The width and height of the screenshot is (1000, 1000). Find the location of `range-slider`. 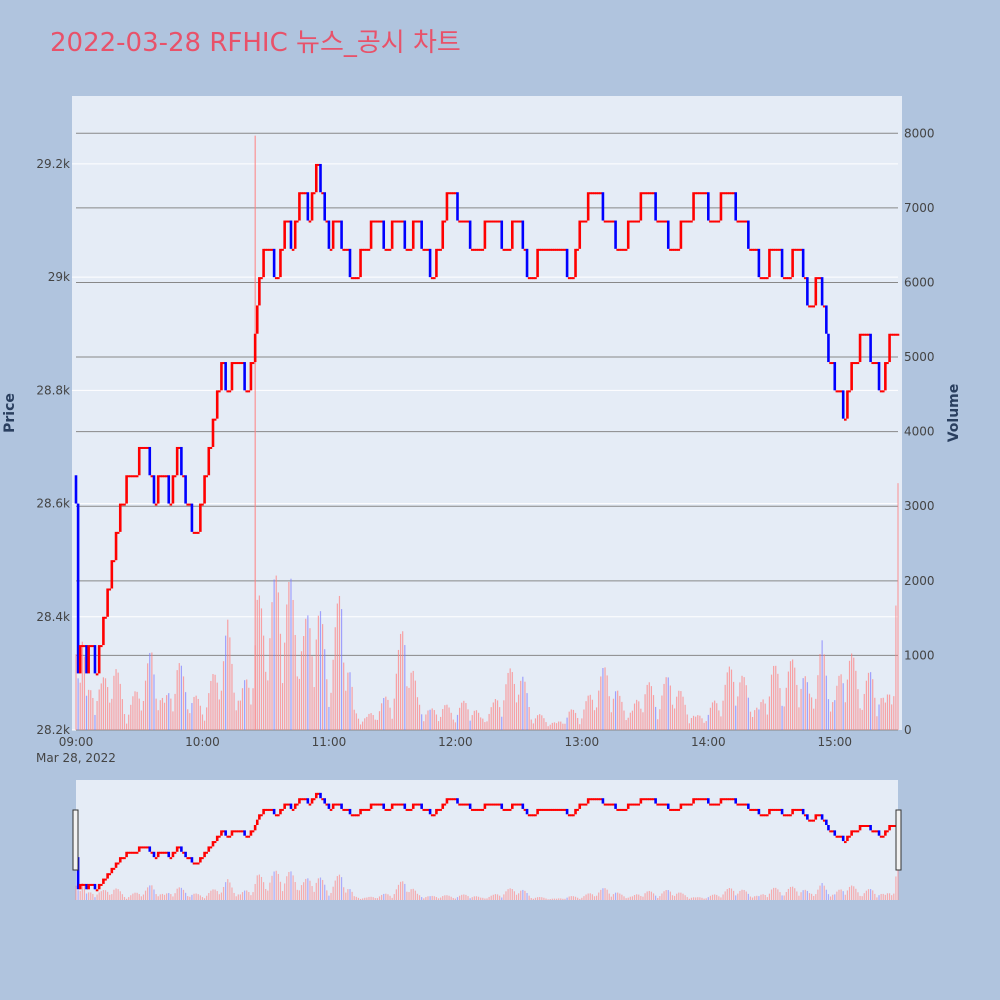

range-slider is located at coordinates (487, 840).